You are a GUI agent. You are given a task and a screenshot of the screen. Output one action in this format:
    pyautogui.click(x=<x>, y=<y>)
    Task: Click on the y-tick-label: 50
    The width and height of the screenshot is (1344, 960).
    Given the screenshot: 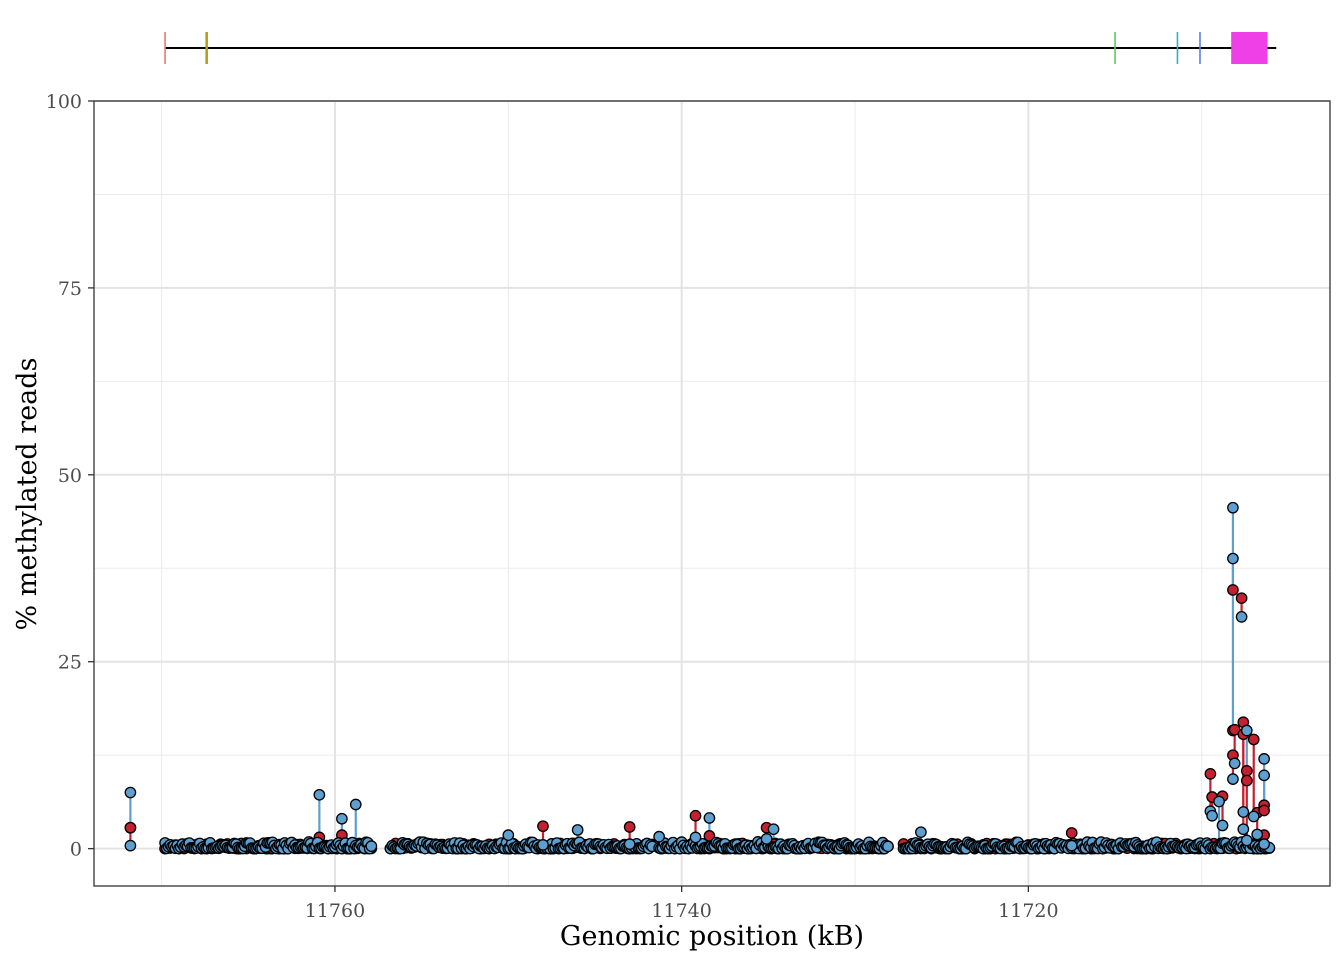 What is the action you would take?
    pyautogui.click(x=70, y=476)
    